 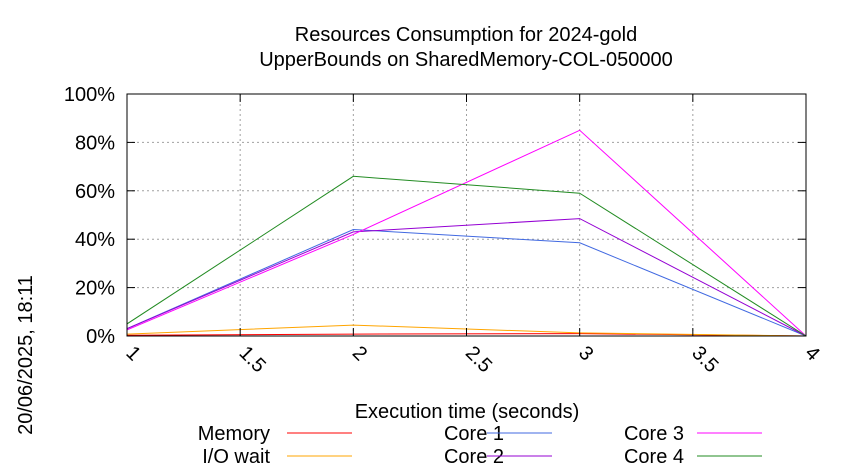 I want to click on y-tick-label: 0%, so click(x=100, y=337).